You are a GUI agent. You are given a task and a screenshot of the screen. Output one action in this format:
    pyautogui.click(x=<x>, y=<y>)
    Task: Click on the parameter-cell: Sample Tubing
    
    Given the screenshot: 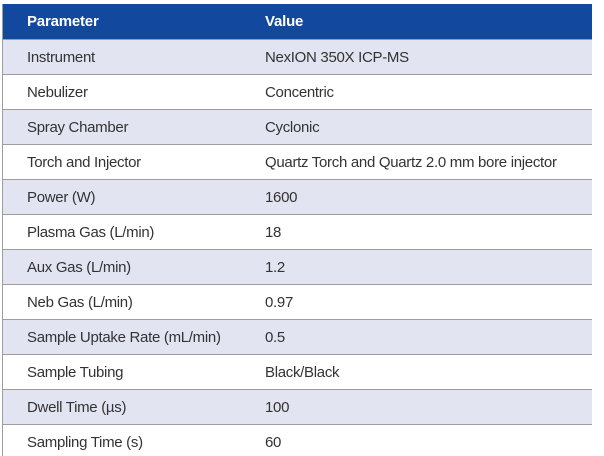 What is the action you would take?
    pyautogui.click(x=75, y=372)
    